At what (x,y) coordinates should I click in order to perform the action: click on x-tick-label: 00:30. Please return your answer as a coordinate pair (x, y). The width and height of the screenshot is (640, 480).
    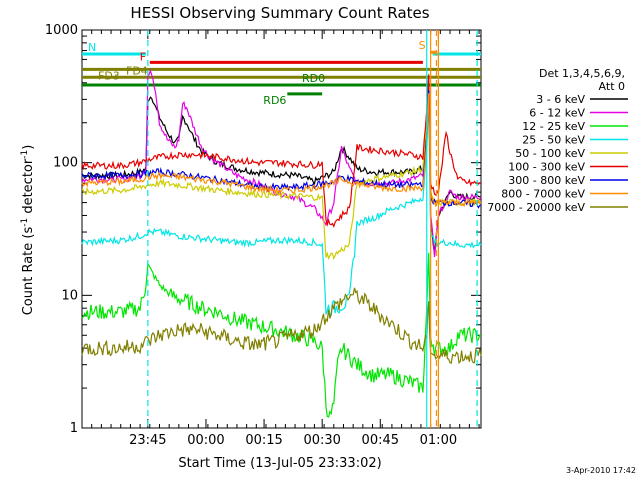
    Looking at the image, I should click on (321, 440).